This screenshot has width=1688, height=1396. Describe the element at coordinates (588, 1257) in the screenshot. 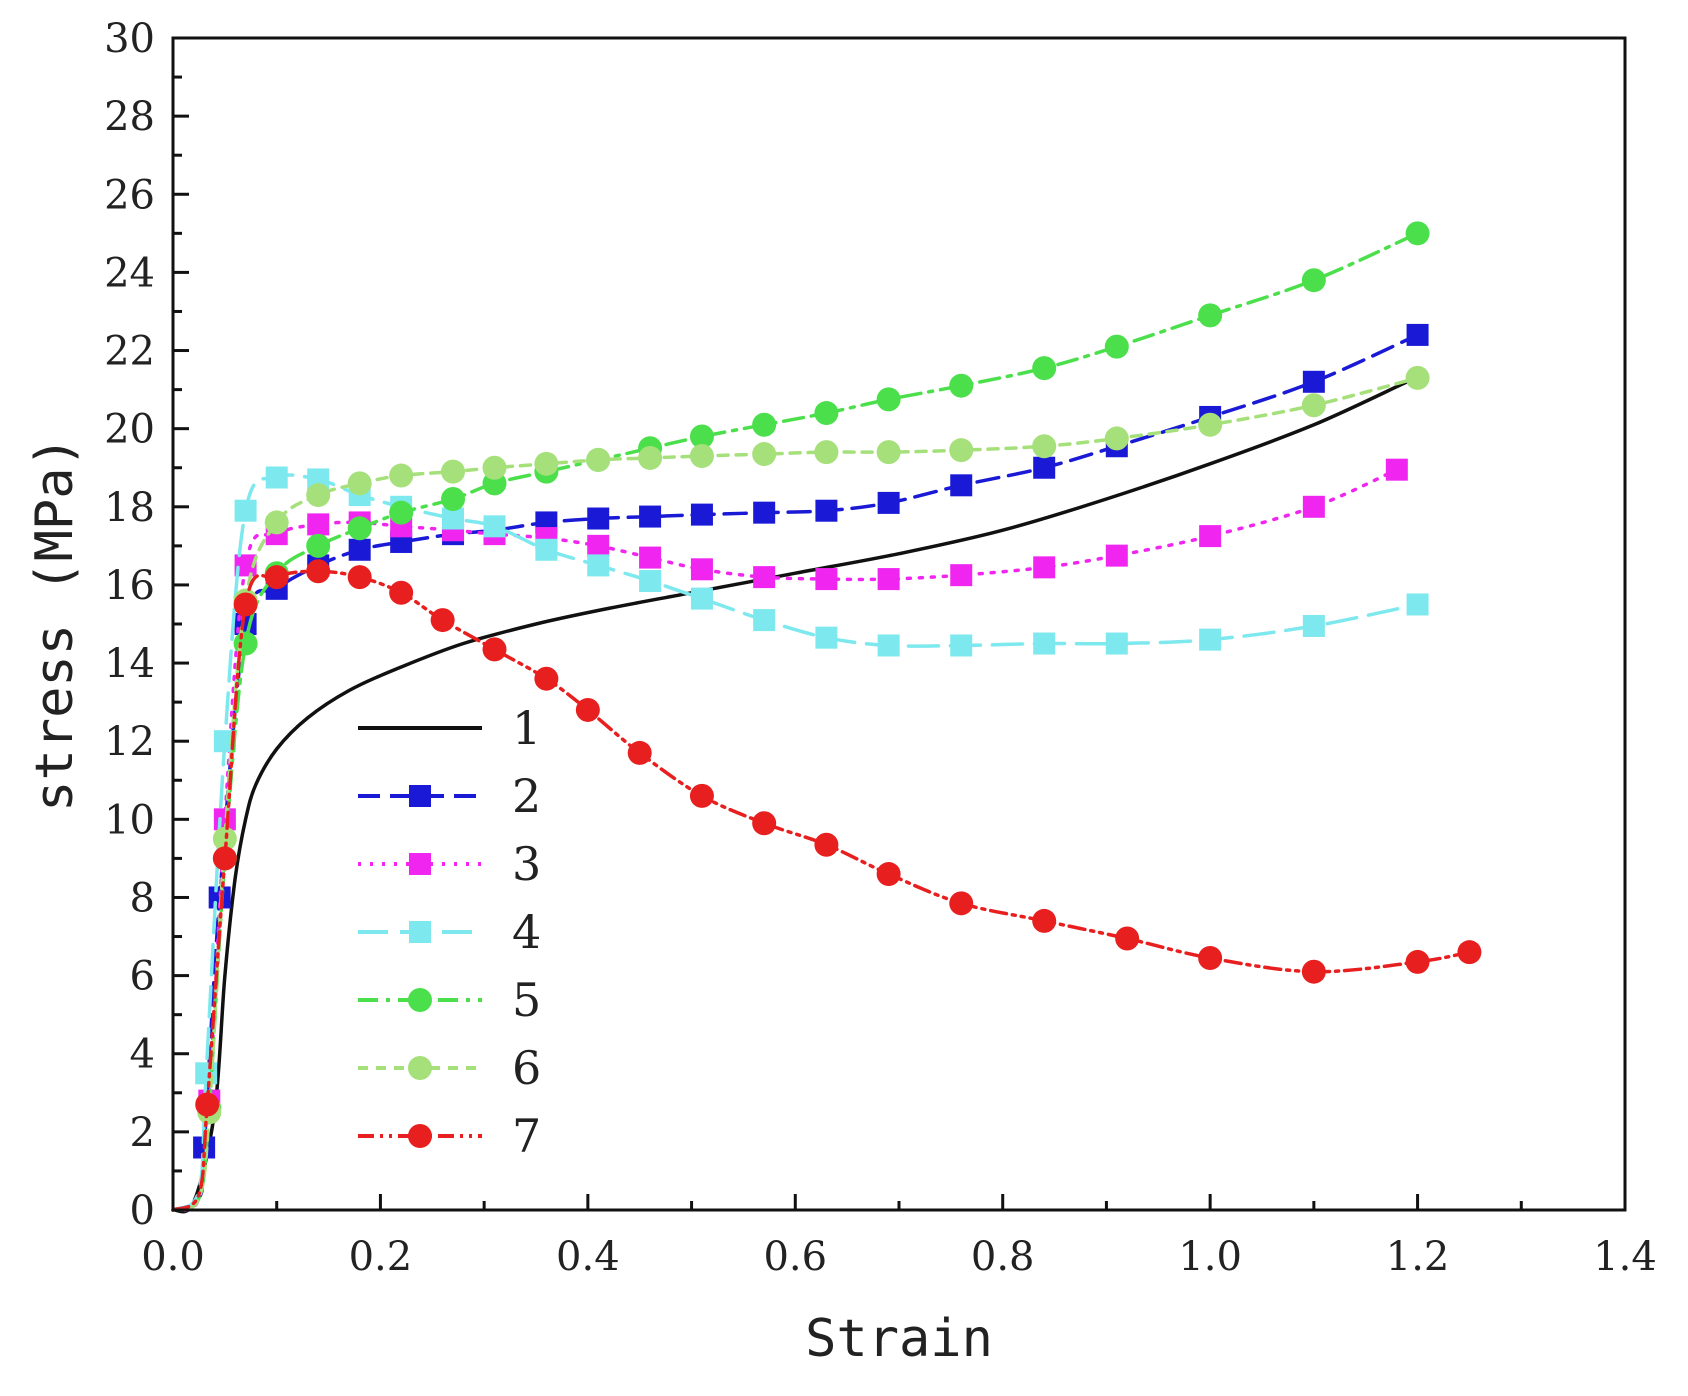

I see `x-tick-label: 0.4` at that location.